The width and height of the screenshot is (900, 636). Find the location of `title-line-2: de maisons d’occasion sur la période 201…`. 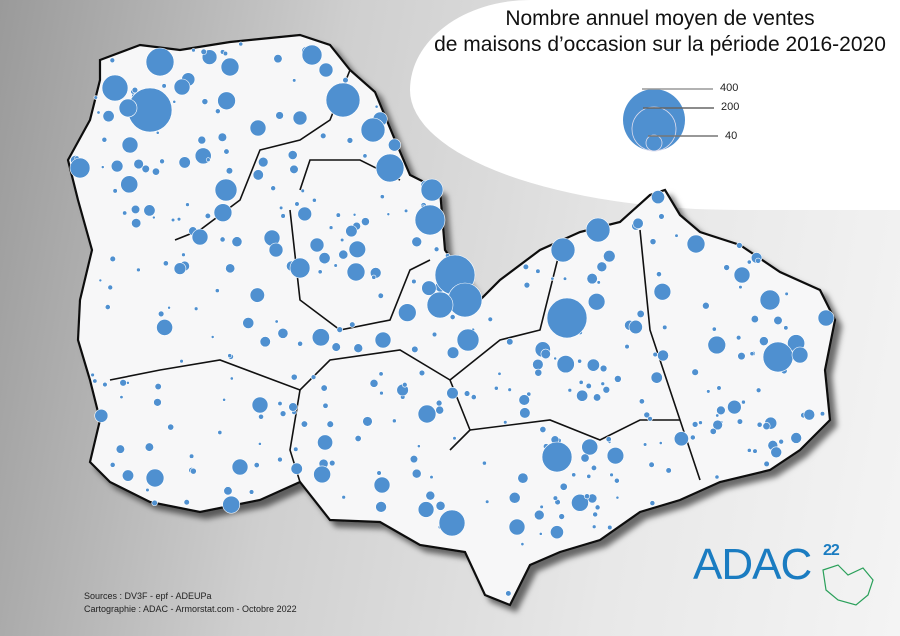

title-line-2: de maisons d’occasion sur la période 201… is located at coordinates (660, 44).